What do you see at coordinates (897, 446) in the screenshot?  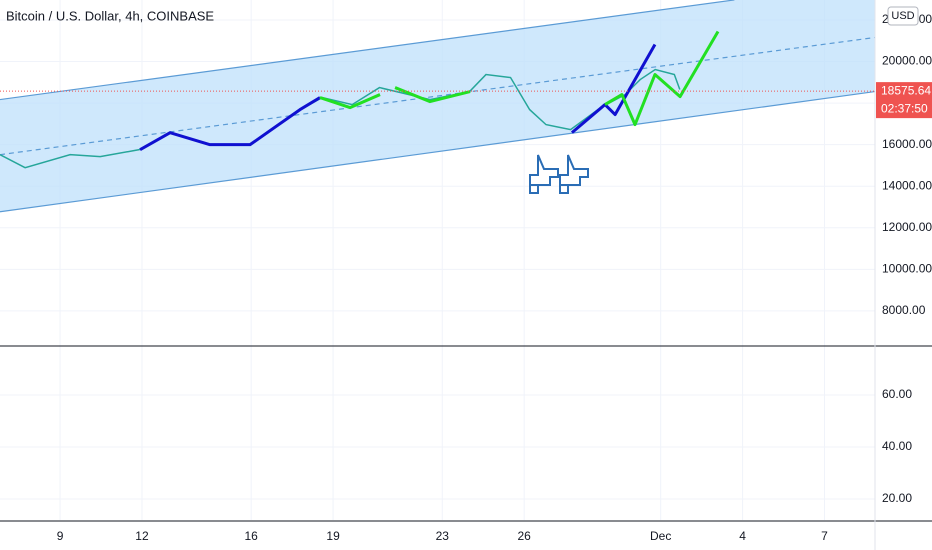 I see `y2-tick-label: 40.00` at bounding box center [897, 446].